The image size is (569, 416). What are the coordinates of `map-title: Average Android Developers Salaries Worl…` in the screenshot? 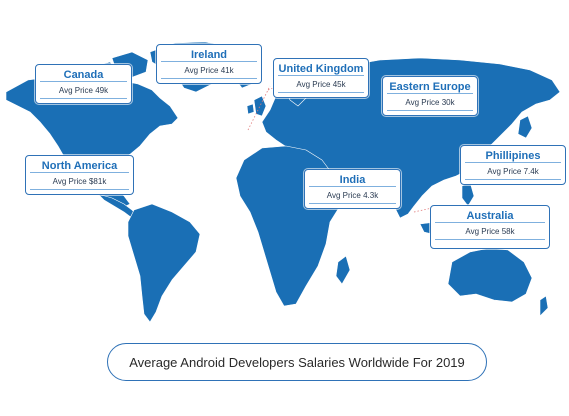 It's located at (297, 362).